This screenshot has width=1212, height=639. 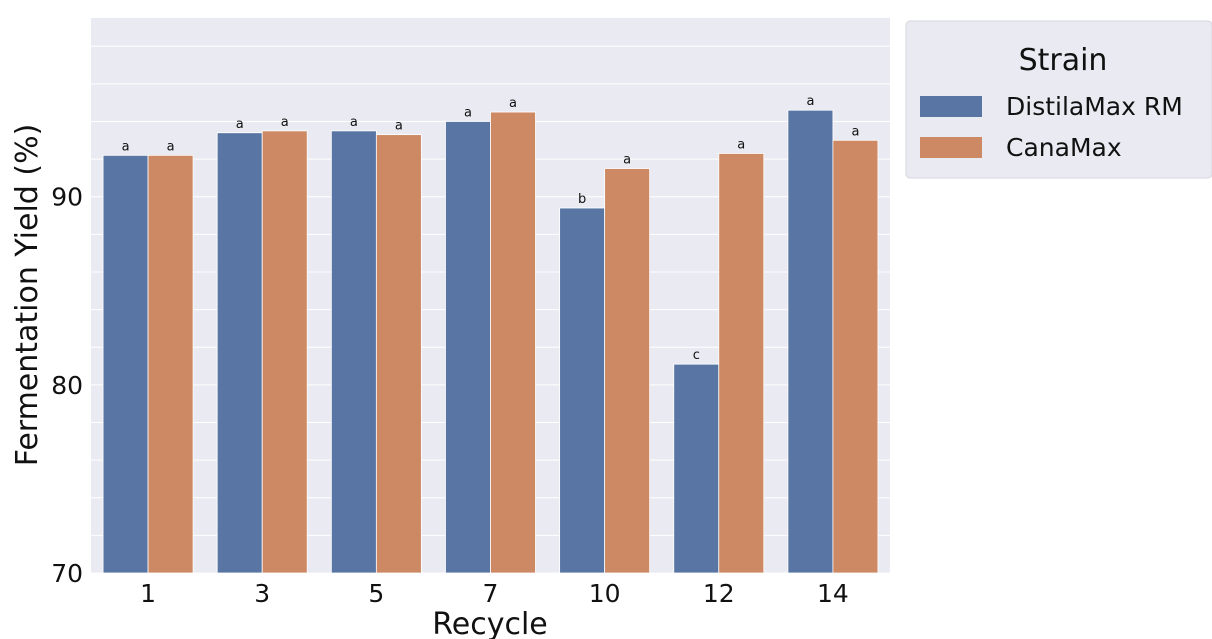 What do you see at coordinates (951, 106) in the screenshot?
I see `legend-swatch-distilamax` at bounding box center [951, 106].